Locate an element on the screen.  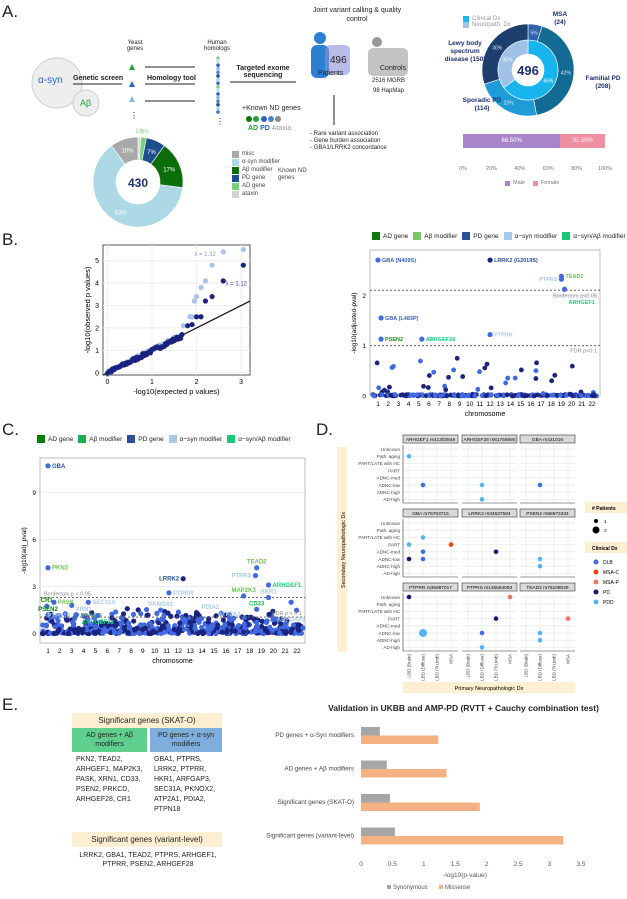
targeted-sequencing-label: Targeted exome sequencing is located at coordinates (263, 72).